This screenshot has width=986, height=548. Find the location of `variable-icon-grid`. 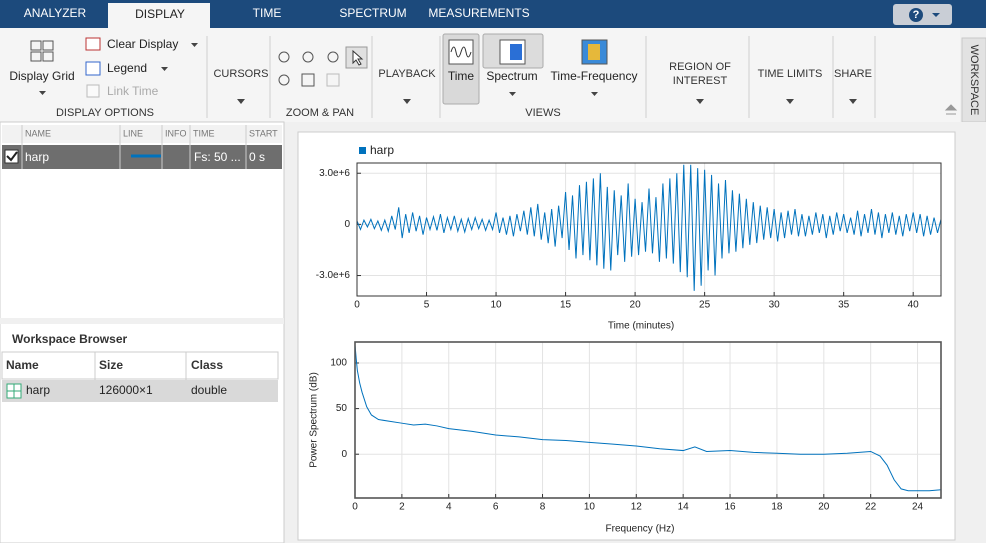

variable-icon-grid is located at coordinates (14, 391).